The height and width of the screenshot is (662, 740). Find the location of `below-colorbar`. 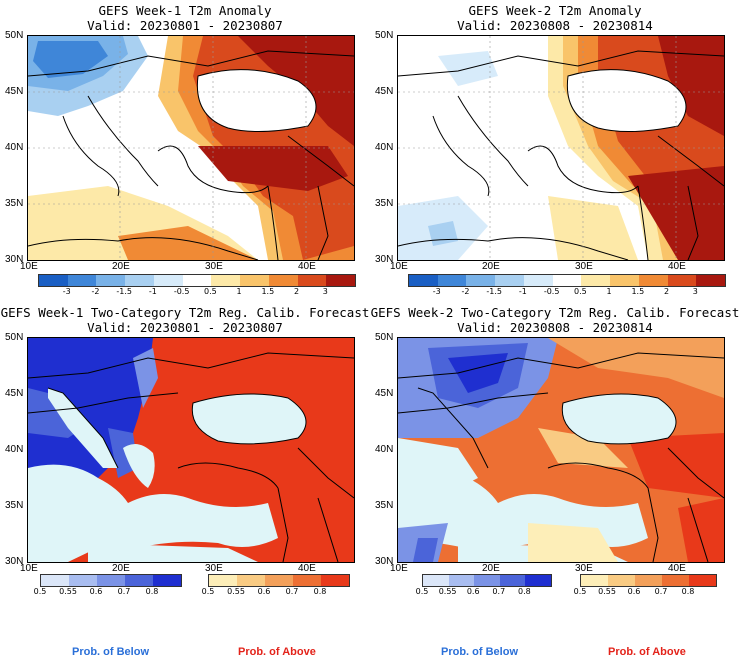

below-colorbar is located at coordinates (487, 580).